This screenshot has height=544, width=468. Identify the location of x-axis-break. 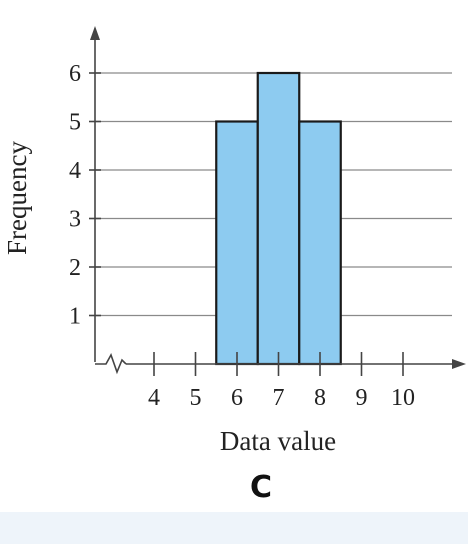
(111, 364).